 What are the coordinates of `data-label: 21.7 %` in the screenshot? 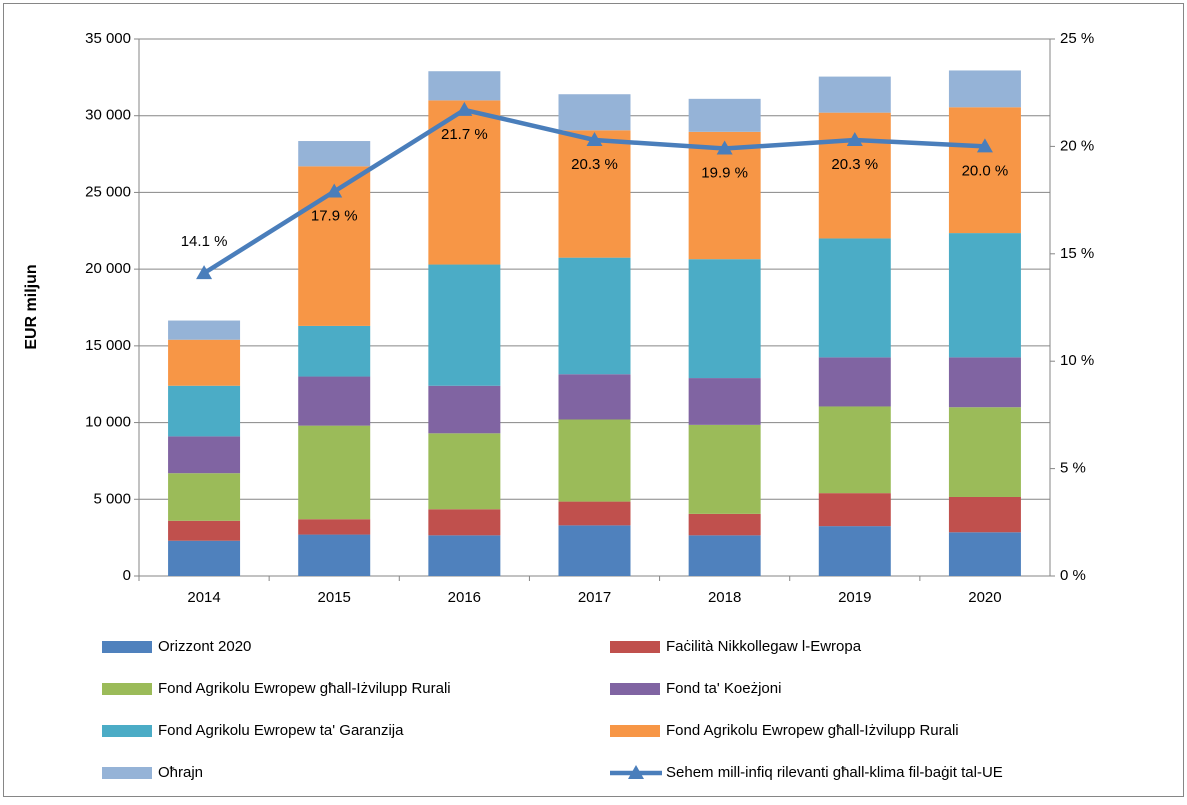 It's located at (464, 134).